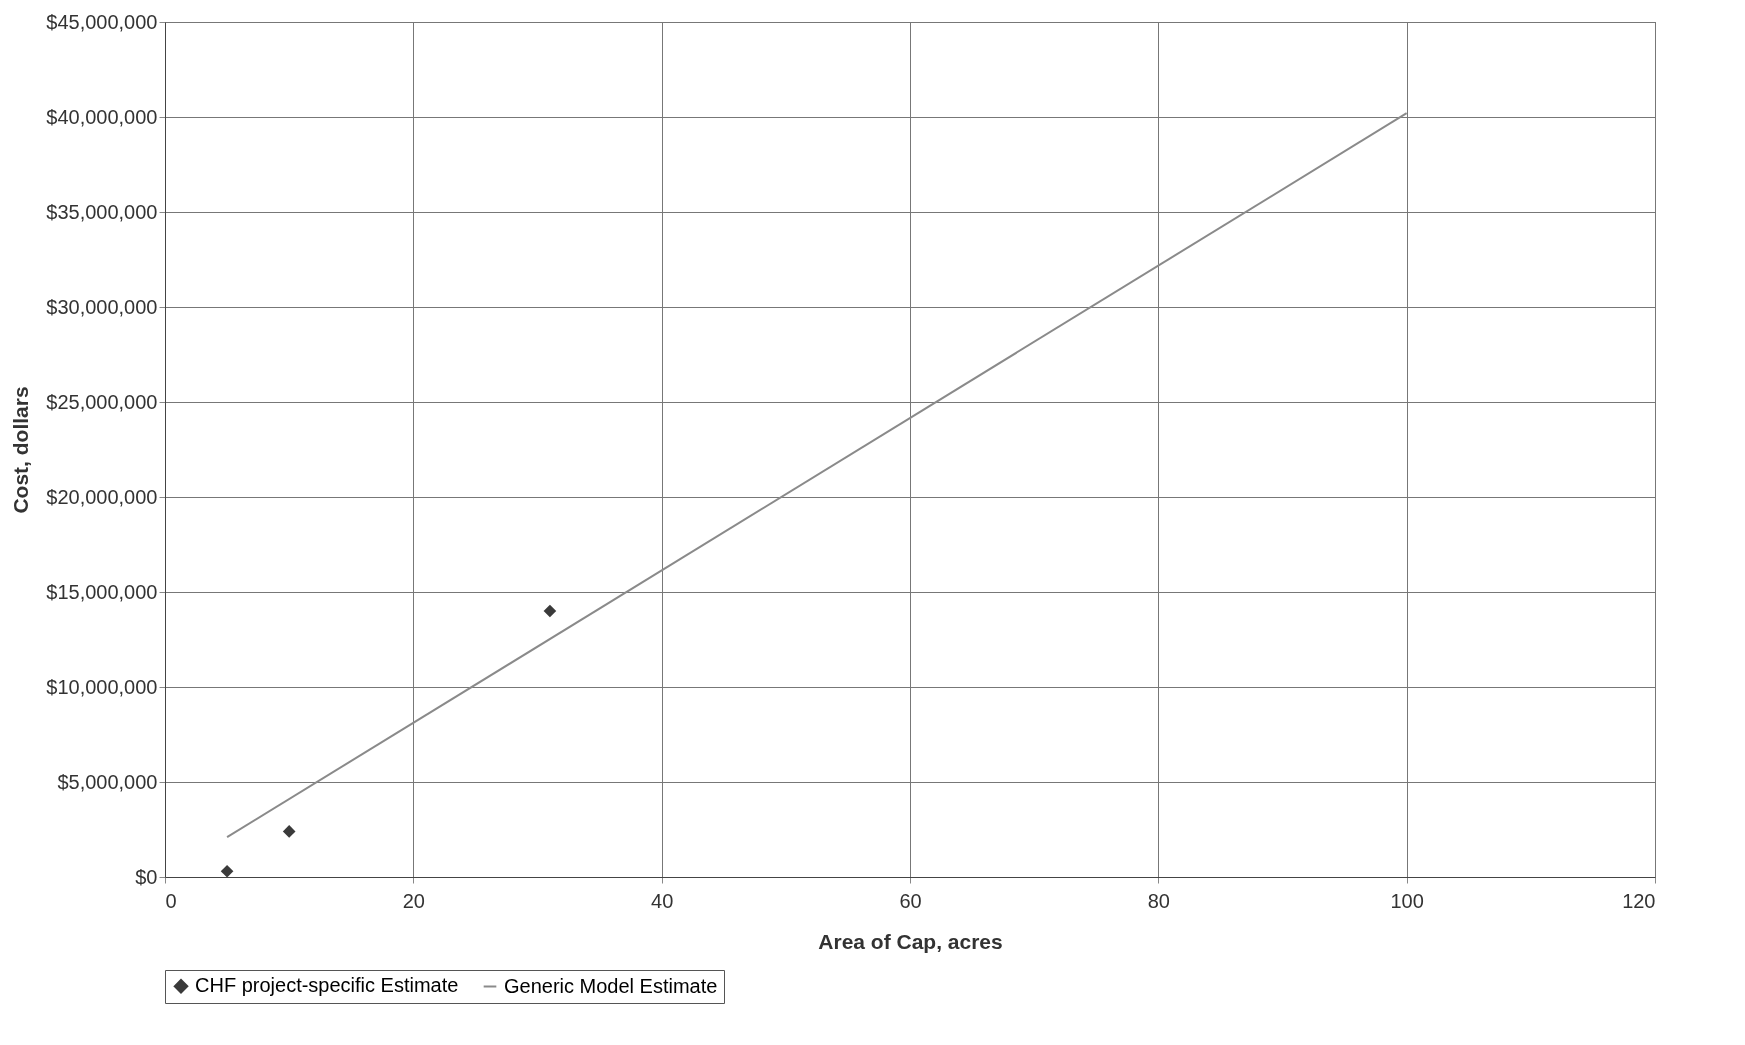 The height and width of the screenshot is (1045, 1745). I want to click on y-tick-label: $20,000,000, so click(102, 496).